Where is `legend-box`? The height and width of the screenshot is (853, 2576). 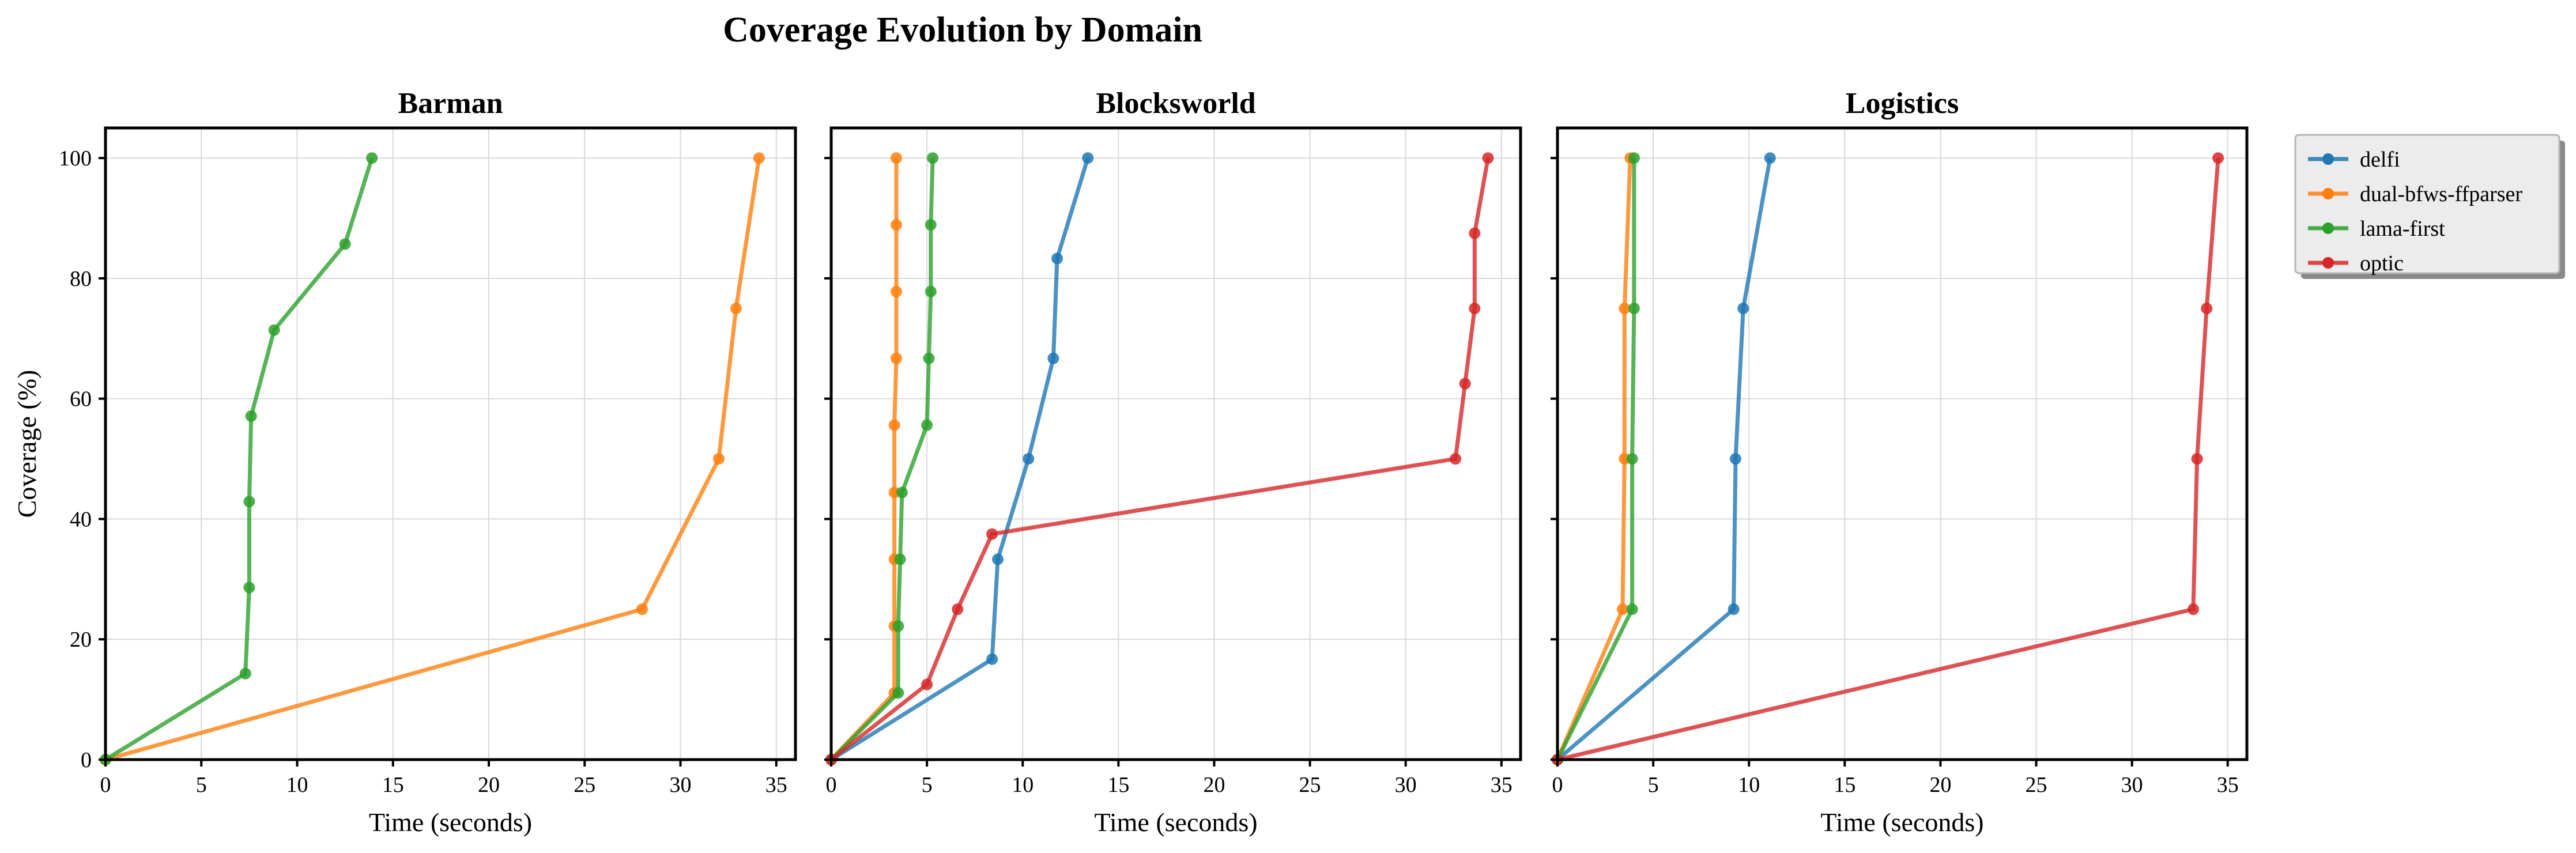
legend-box is located at coordinates (2427, 204).